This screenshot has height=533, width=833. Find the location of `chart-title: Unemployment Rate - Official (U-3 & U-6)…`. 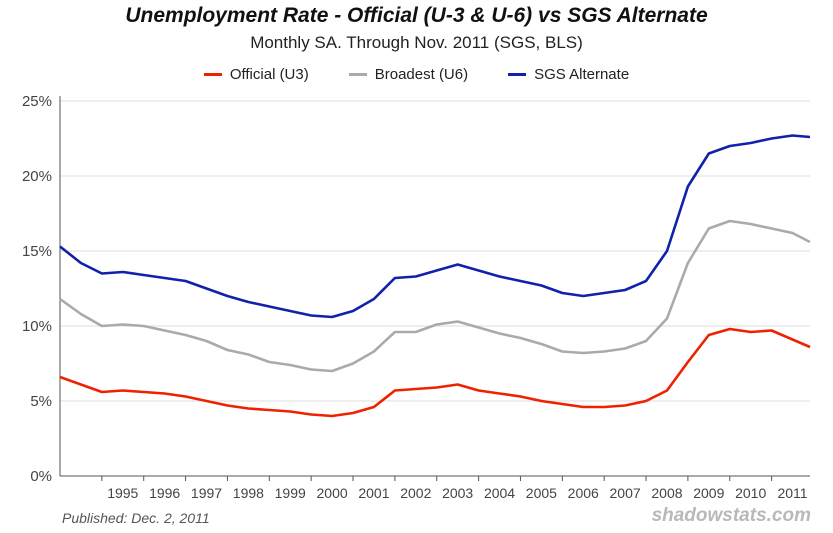

chart-title: Unemployment Rate - Official (U-3 & U-6)… is located at coordinates (416, 15).